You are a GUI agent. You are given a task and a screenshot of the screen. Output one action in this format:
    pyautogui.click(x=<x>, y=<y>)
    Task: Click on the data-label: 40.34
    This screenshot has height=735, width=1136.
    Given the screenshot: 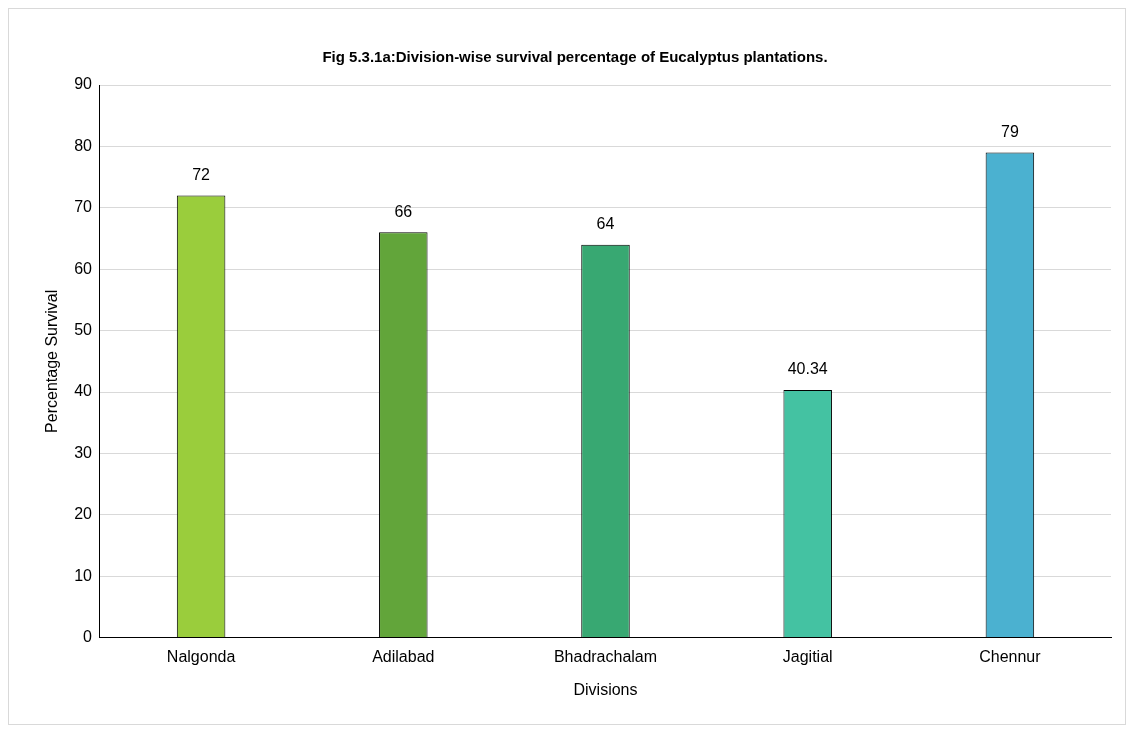 What is the action you would take?
    pyautogui.click(x=807, y=369)
    